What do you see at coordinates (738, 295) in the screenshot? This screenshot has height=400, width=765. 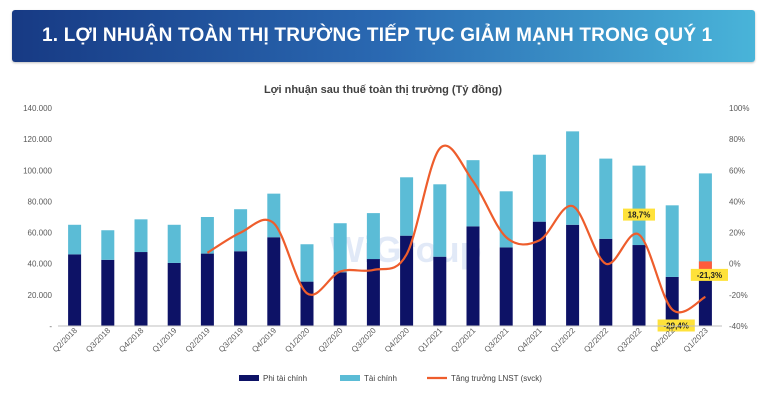 I see `y-right-tick-label: -20%` at bounding box center [738, 295].